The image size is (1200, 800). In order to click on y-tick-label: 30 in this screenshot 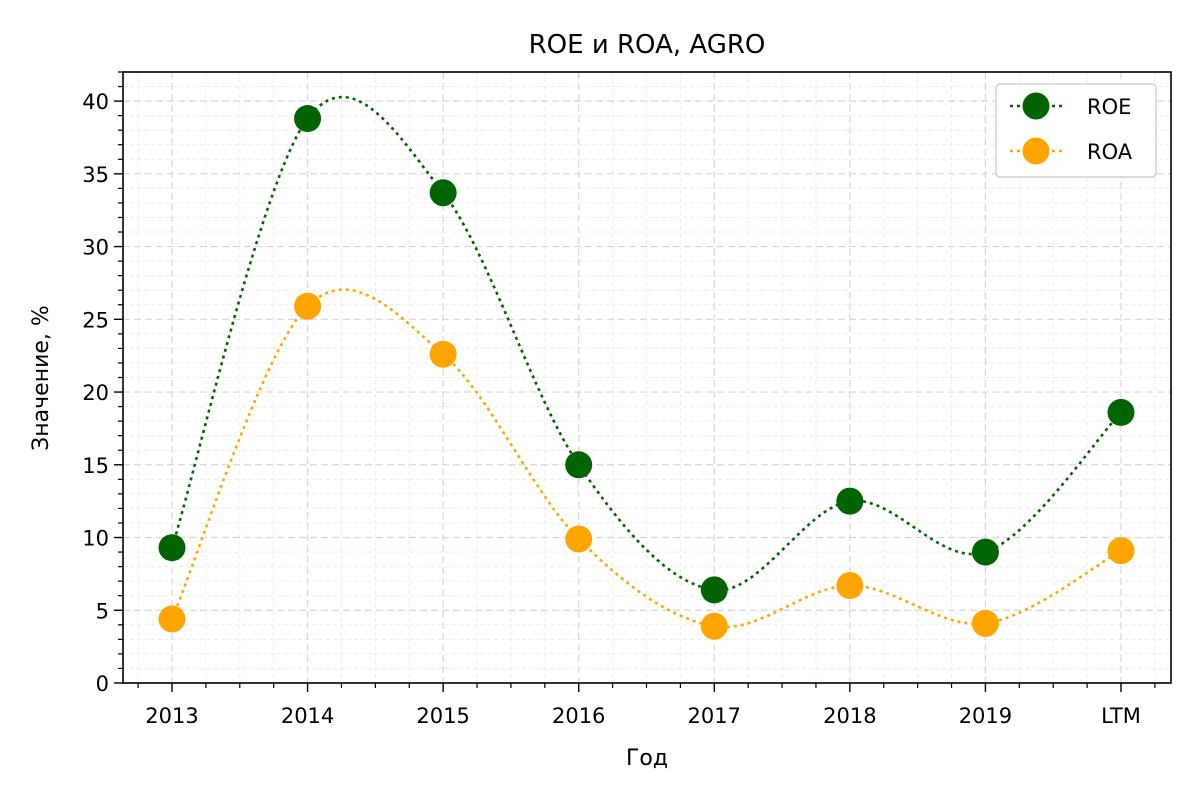, I will do `click(95, 248)`.